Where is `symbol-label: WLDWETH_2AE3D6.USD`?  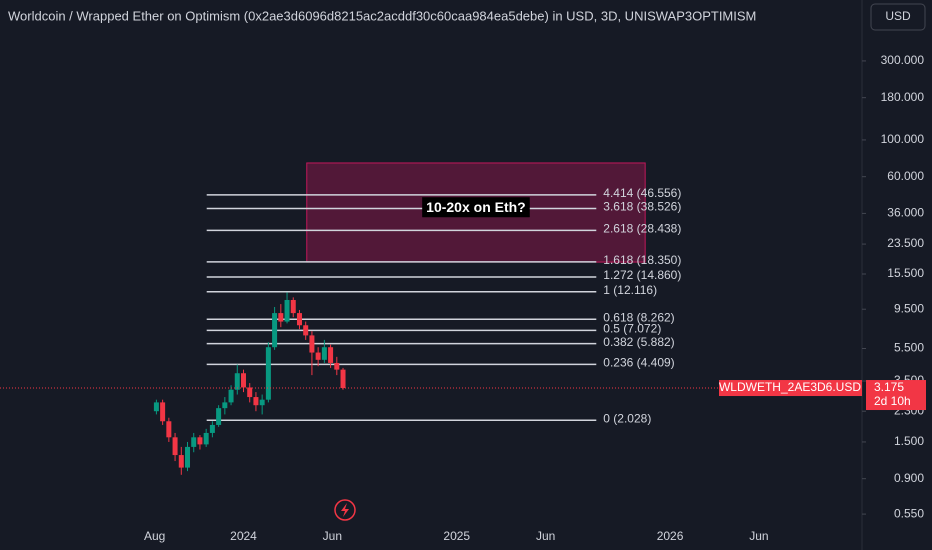 symbol-label: WLDWETH_2AE3D6.USD is located at coordinates (790, 387).